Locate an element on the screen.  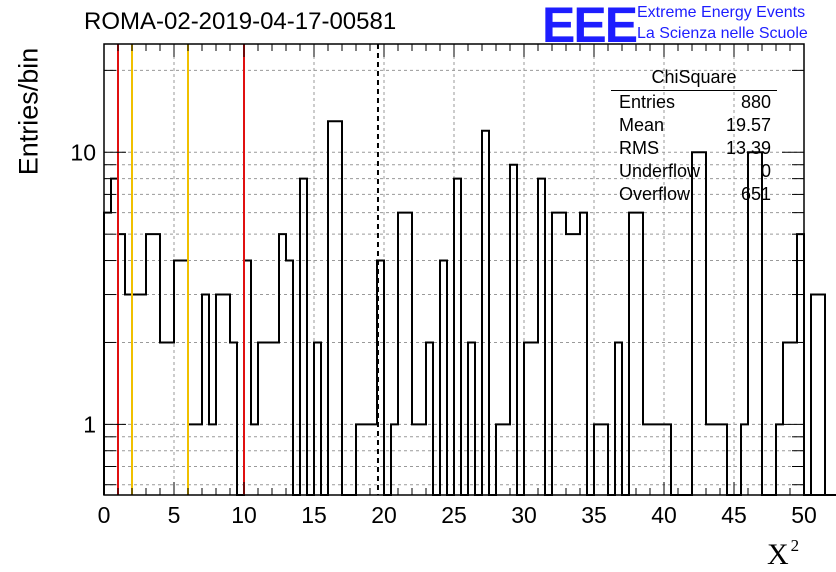
x-tick-label: 50 is located at coordinates (804, 515).